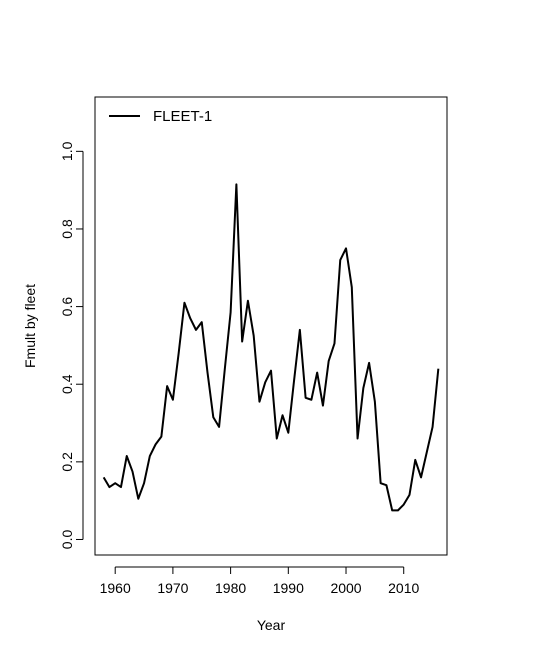 The height and width of the screenshot is (653, 544). Describe the element at coordinates (345, 588) in the screenshot. I see `x-tick-label: 2000` at that location.